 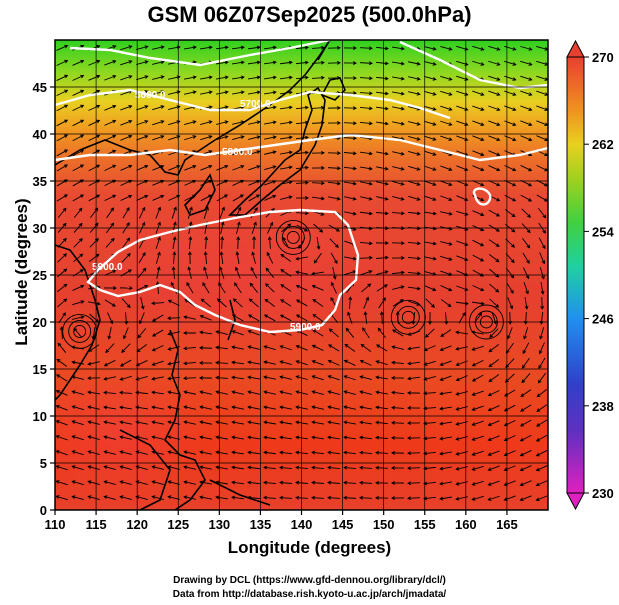 I want to click on y-tick-label: 10, so click(x=40, y=416).